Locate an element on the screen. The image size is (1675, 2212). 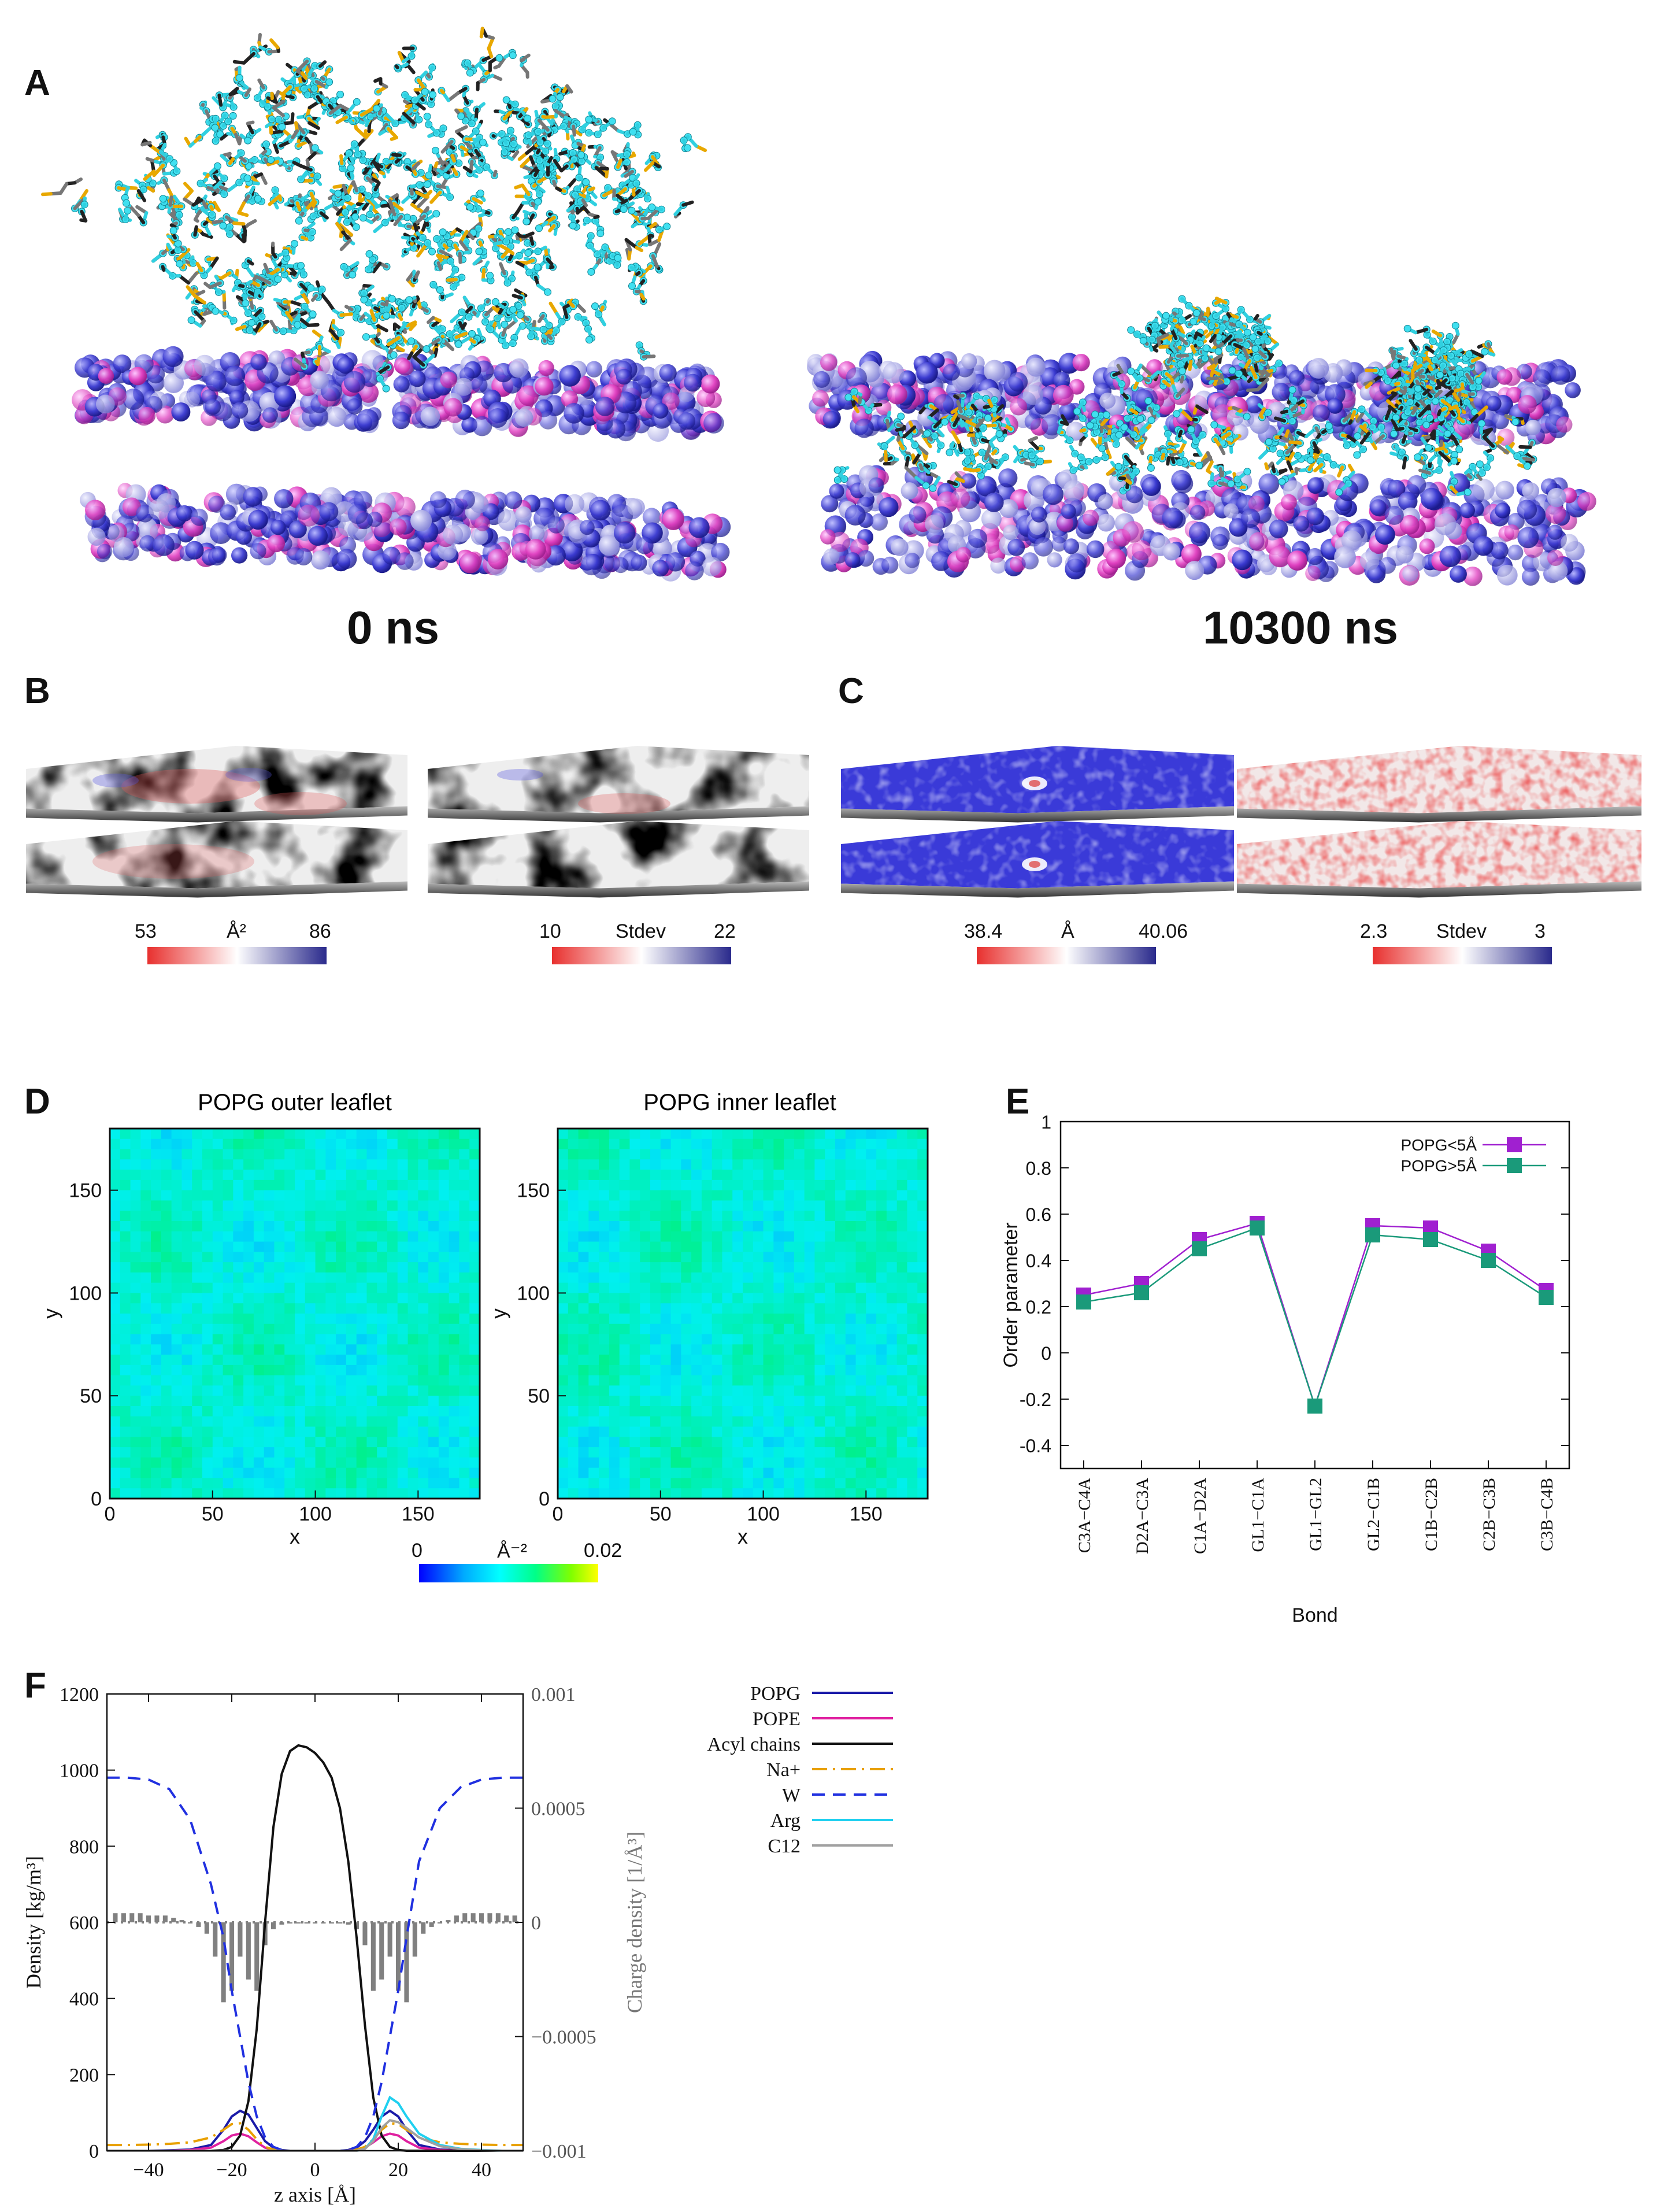
leaflet-a-top is located at coordinates (398, 394).